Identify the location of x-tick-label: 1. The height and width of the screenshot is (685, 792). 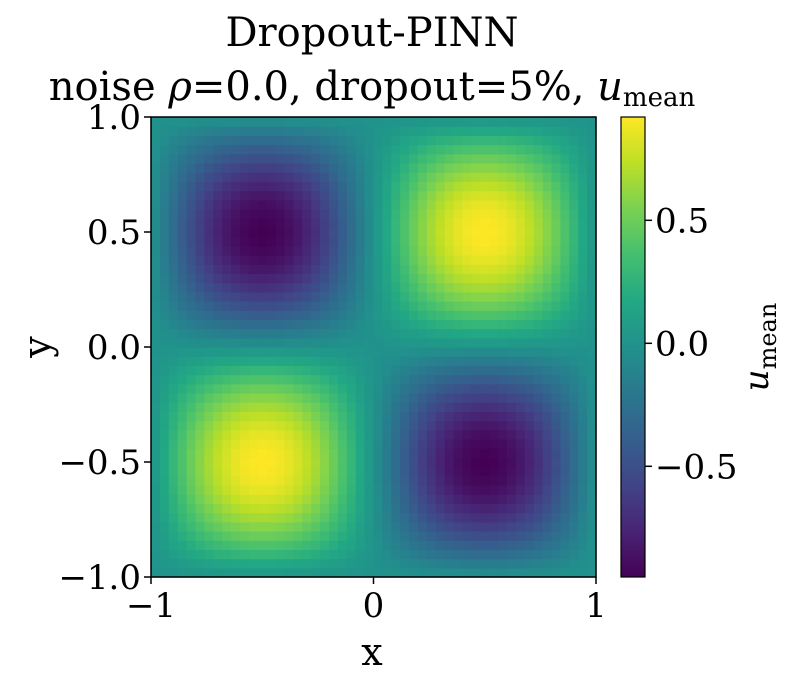
(596, 606).